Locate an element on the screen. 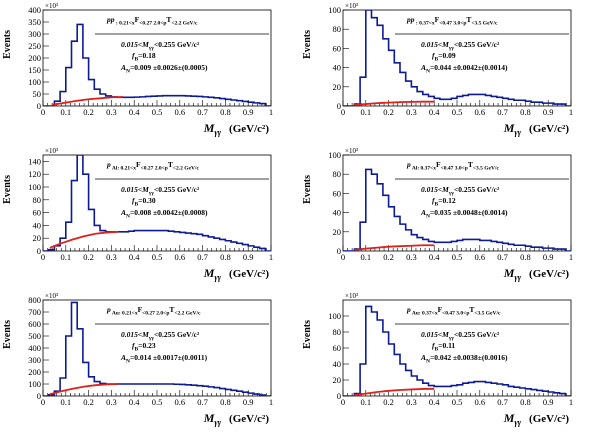 This screenshot has height=432, width=600. header-annotation-part: T is located at coordinates (471, 309).